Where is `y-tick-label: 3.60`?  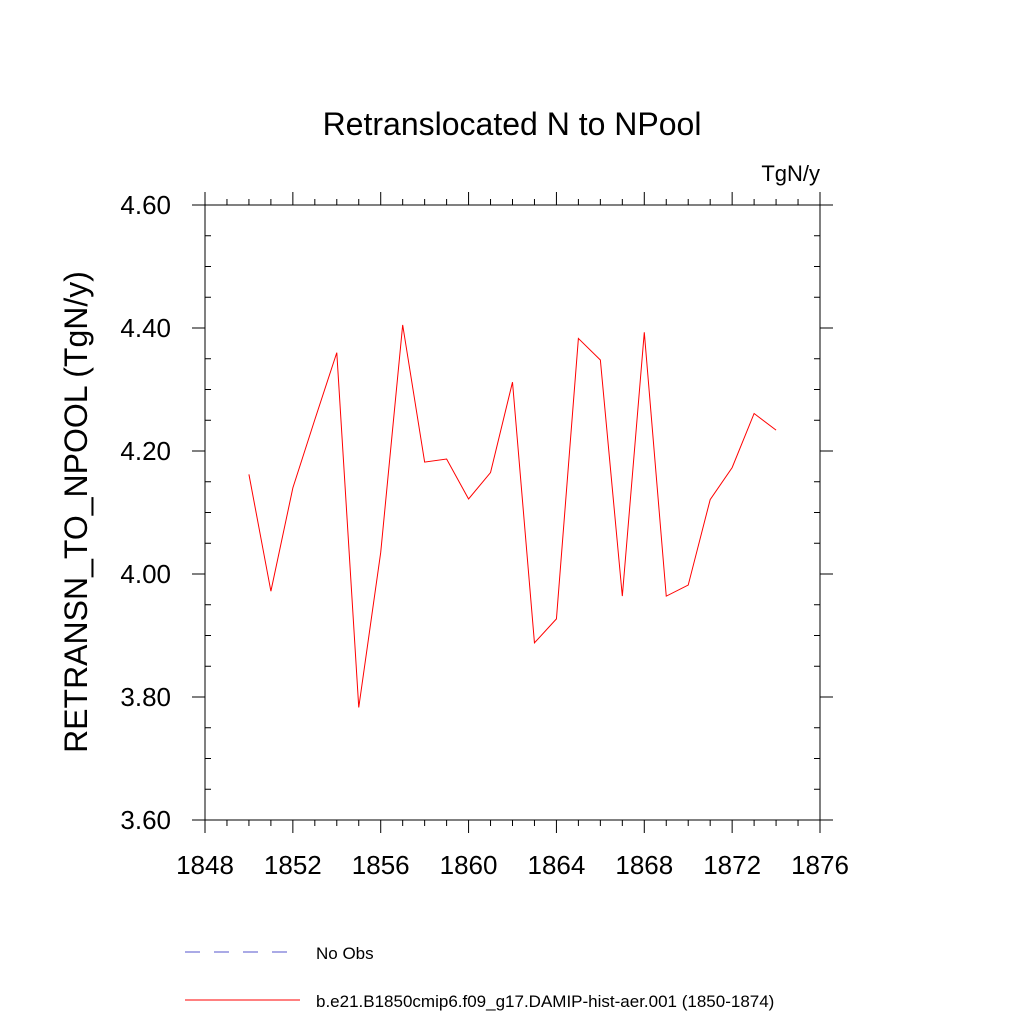 y-tick-label: 3.60 is located at coordinates (145, 820).